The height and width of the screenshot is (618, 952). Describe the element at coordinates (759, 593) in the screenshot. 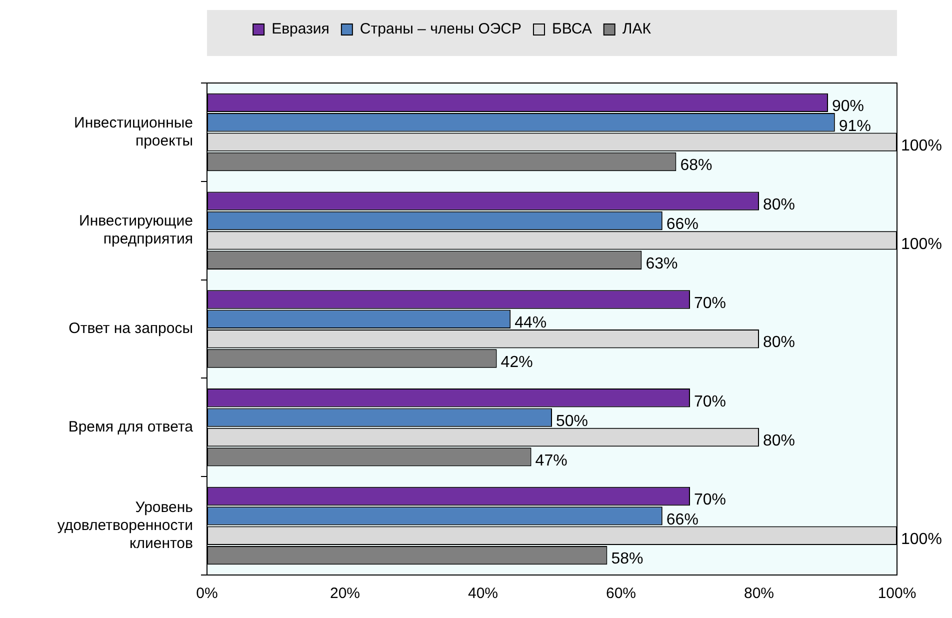

I see `x-tick-label: 80%` at that location.